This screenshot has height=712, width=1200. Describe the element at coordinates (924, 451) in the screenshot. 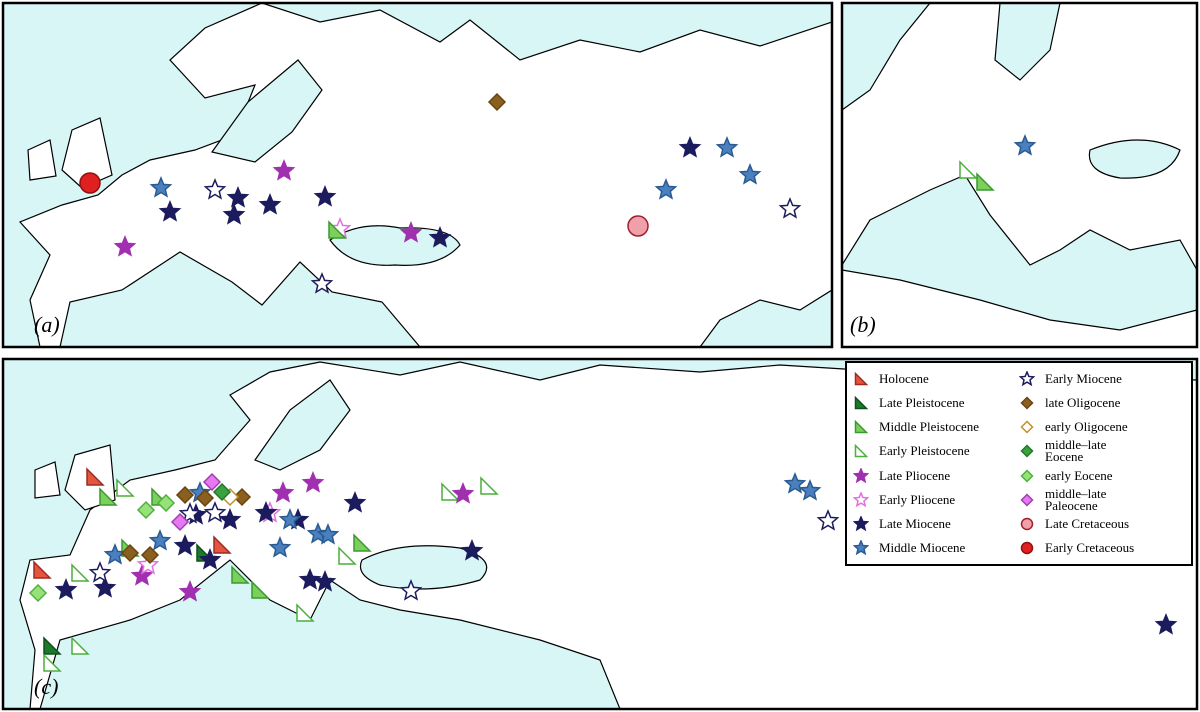

I see `legend-label: Early Pleistocene` at that location.